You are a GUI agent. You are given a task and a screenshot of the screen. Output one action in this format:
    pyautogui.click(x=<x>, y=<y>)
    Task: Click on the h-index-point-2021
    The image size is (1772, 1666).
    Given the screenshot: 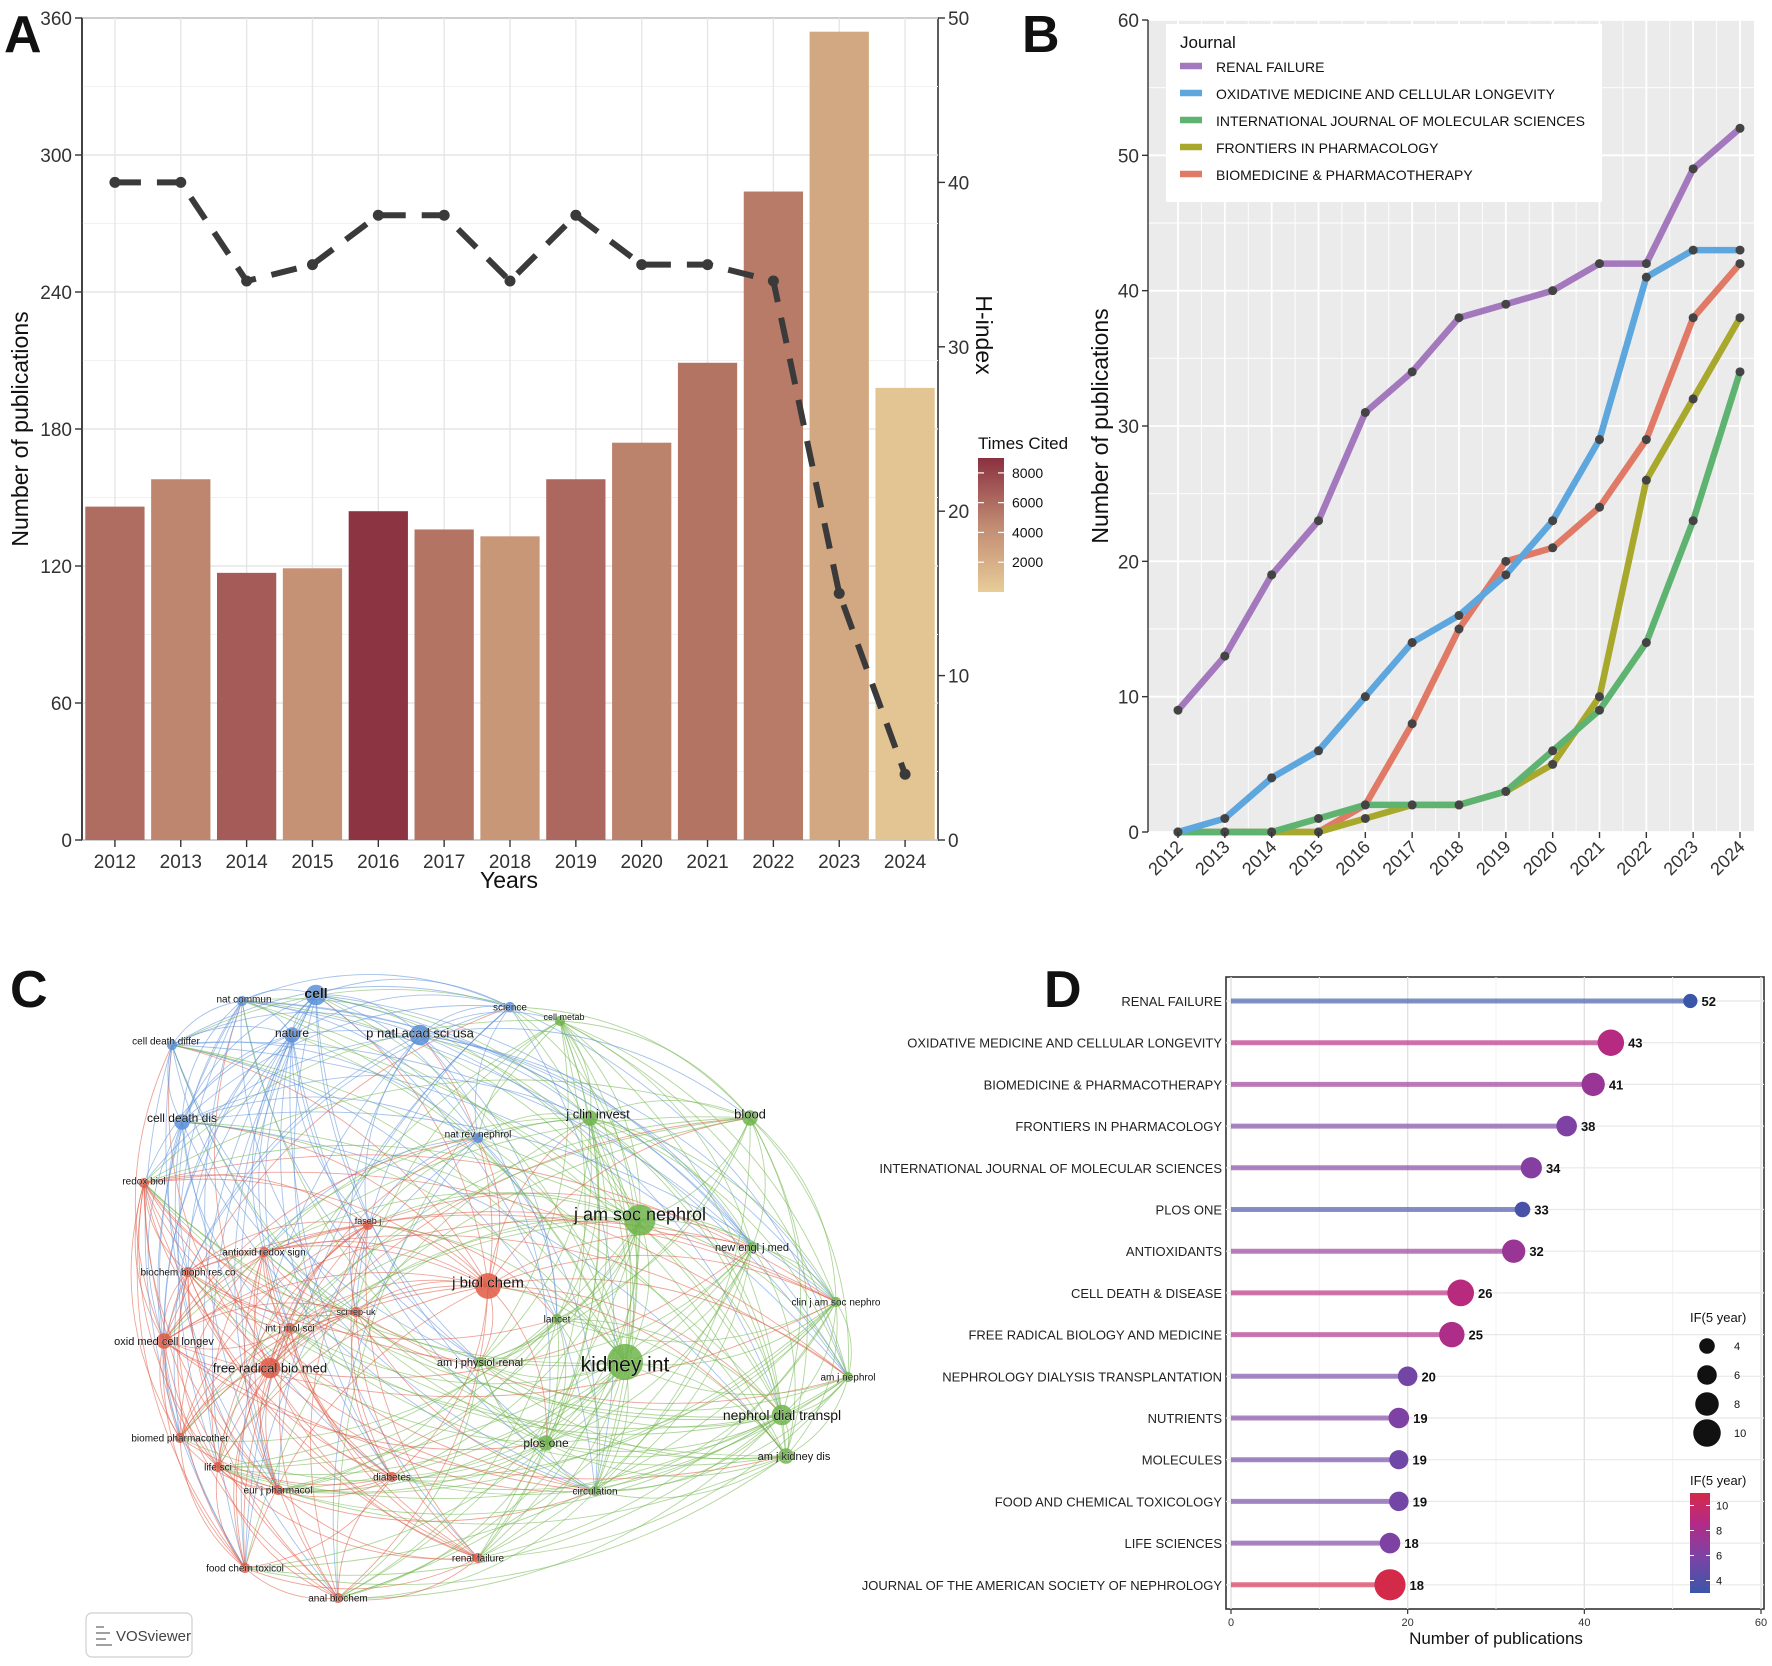 What is the action you would take?
    pyautogui.click(x=708, y=265)
    